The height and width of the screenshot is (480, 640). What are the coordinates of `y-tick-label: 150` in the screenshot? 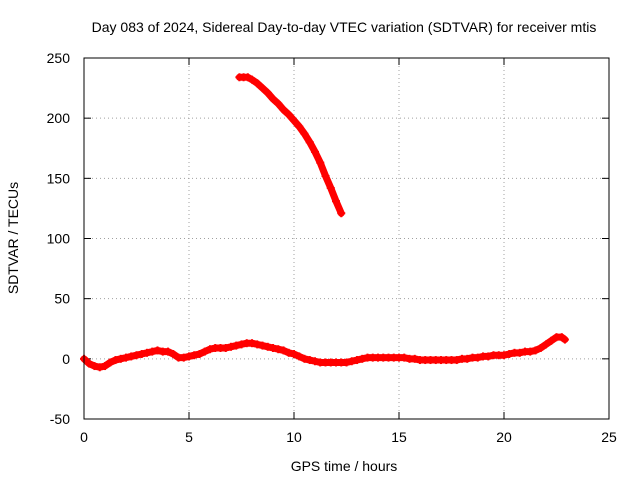 It's located at (59, 178).